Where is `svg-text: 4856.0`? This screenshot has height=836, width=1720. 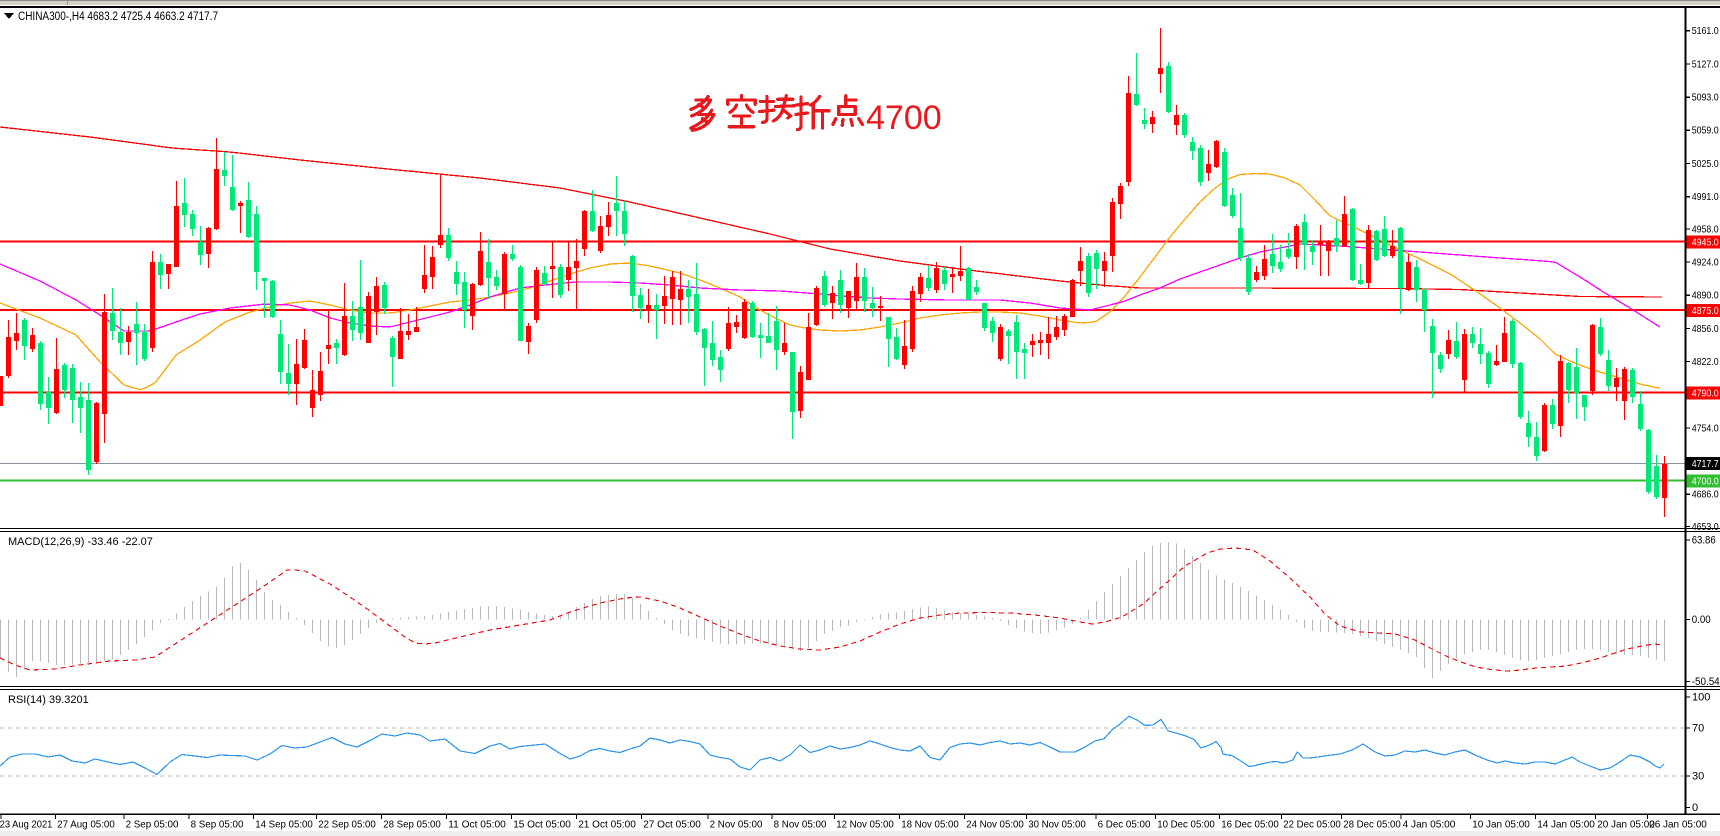
svg-text: 4856.0 is located at coordinates (1705, 329).